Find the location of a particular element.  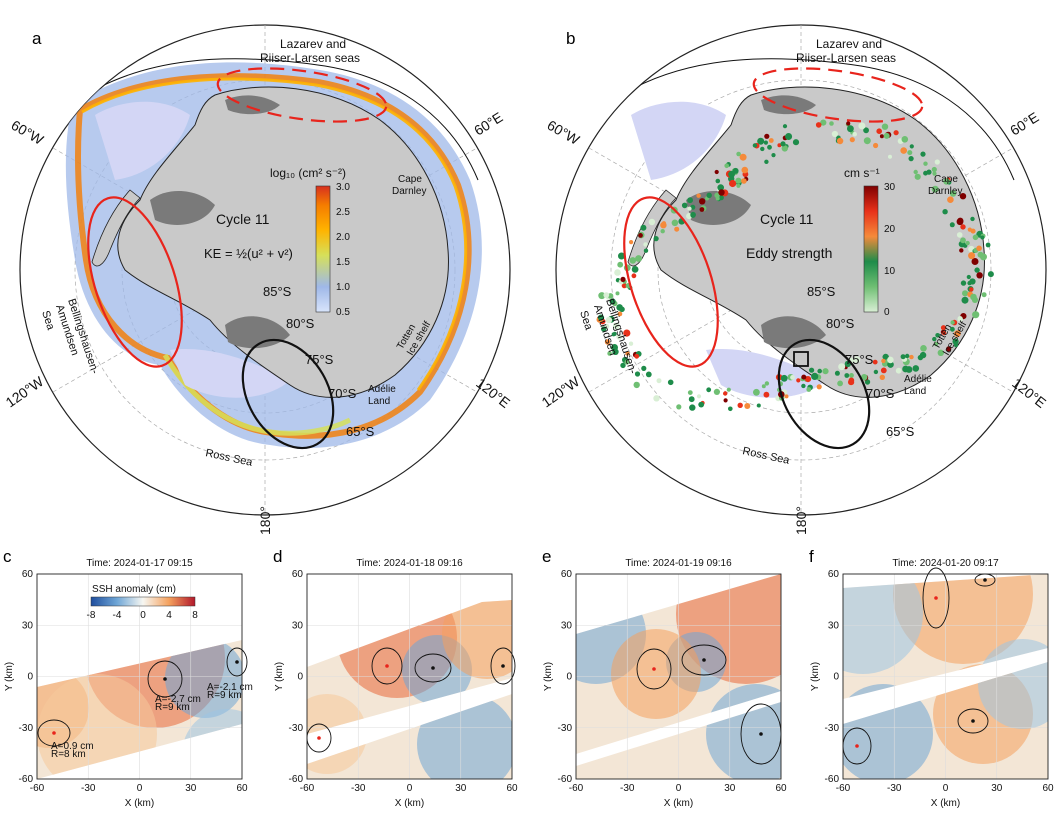

x-tick-label: 60 is located at coordinates (512, 788).